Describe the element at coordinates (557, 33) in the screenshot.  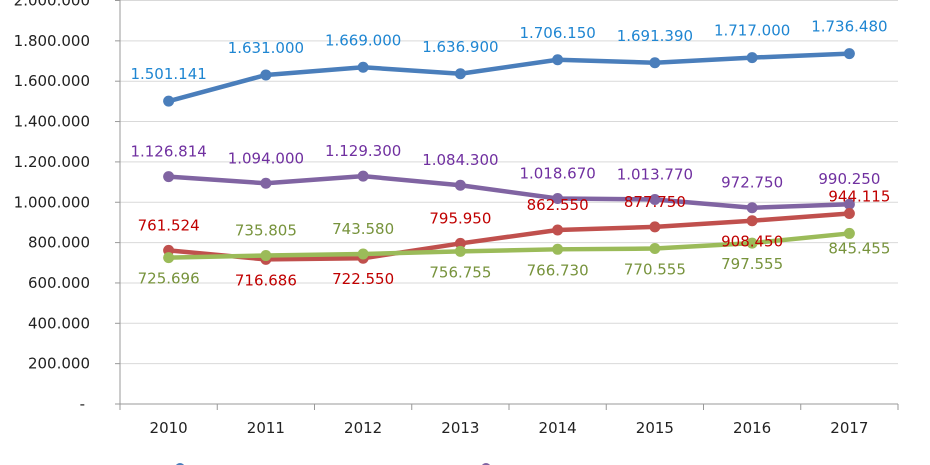
I see `series-0-data-label: 1.706.150` at that location.